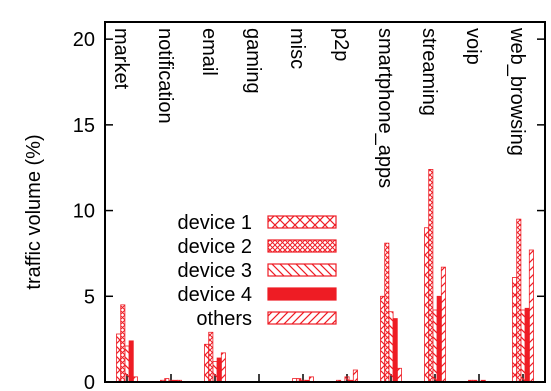  What do you see at coordinates (84, 126) in the screenshot?
I see `y-tick-label: 15` at bounding box center [84, 126].